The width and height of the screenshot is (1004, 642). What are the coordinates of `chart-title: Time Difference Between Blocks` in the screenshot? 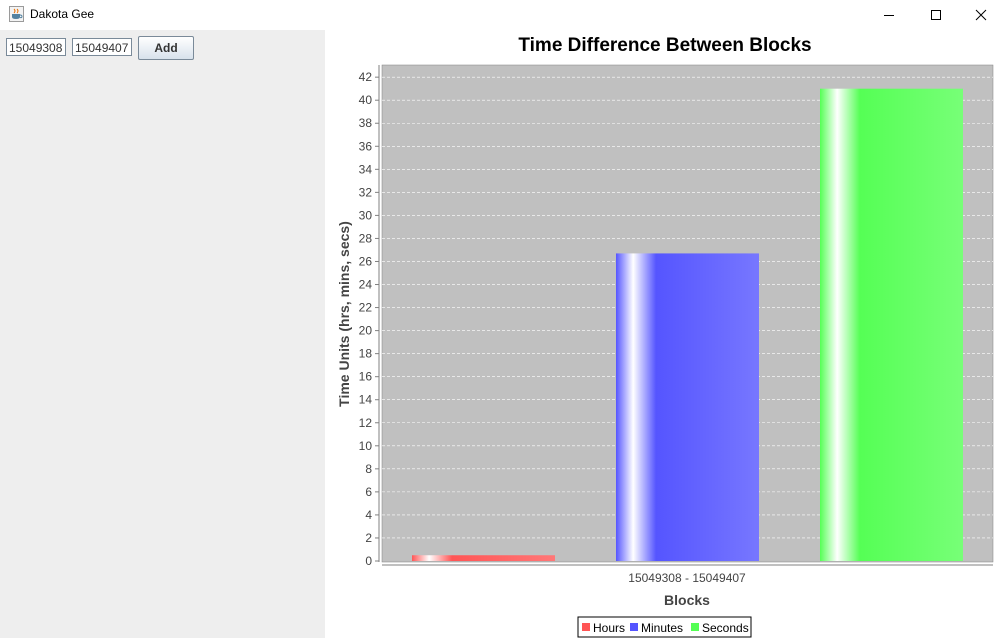 It's located at (664, 45).